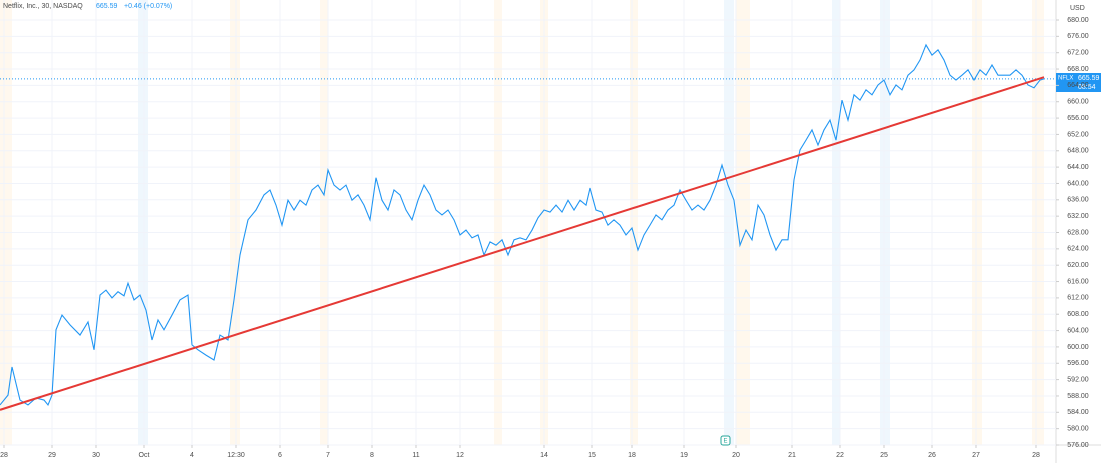 Image resolution: width=1101 pixels, height=463 pixels. Describe the element at coordinates (52, 455) in the screenshot. I see `x-tick-label: 29` at that location.